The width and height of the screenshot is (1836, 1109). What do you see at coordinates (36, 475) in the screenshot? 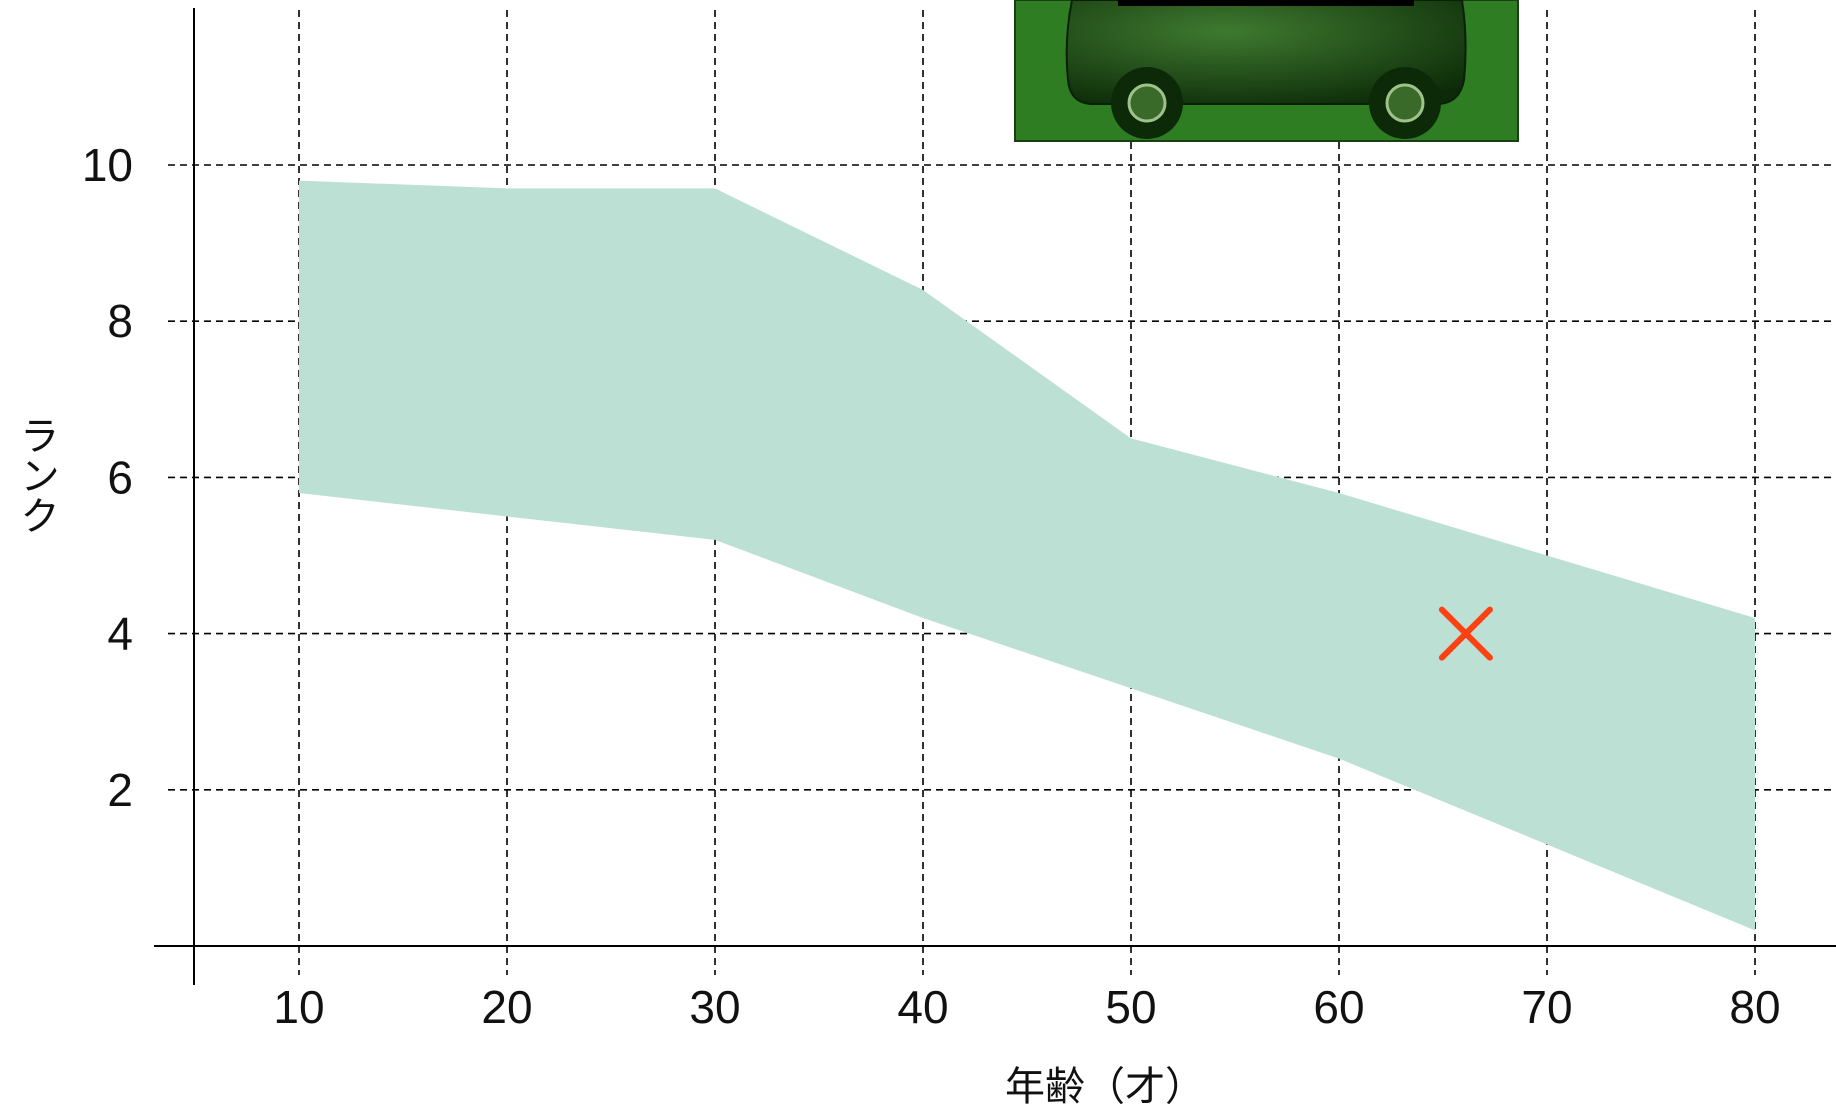
I see `y-axis-title: ランク` at bounding box center [36, 475].